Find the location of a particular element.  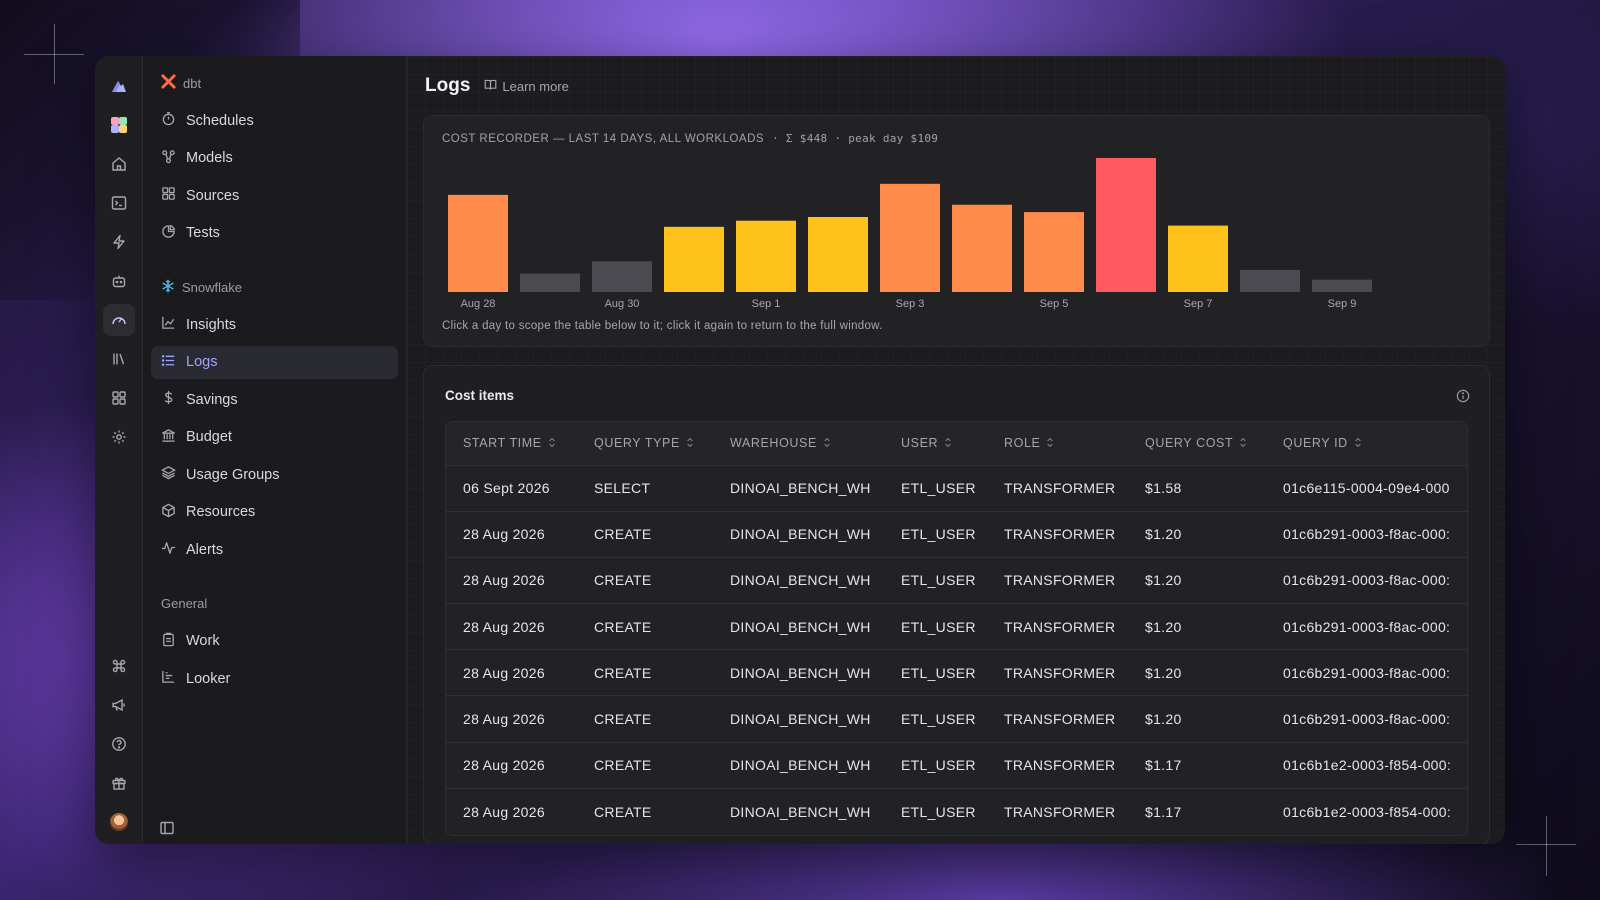

gift-icon is located at coordinates (119, 783).